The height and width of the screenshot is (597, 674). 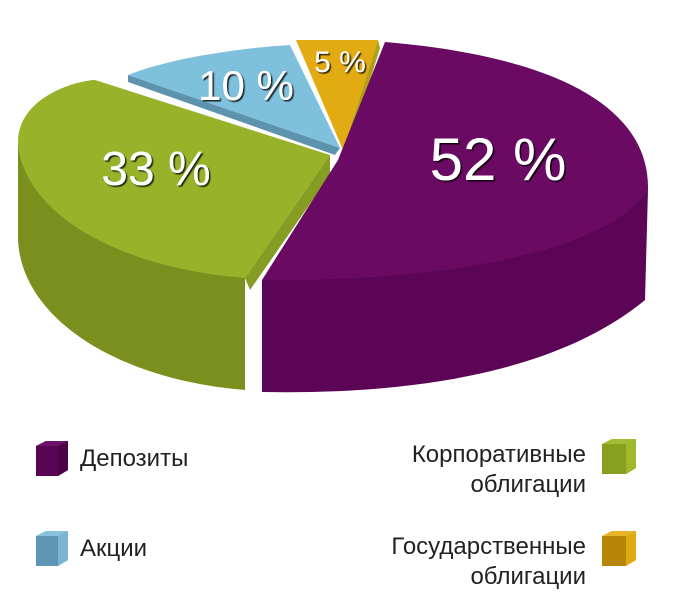 What do you see at coordinates (52, 548) in the screenshot?
I see `cube-icon-stocks` at bounding box center [52, 548].